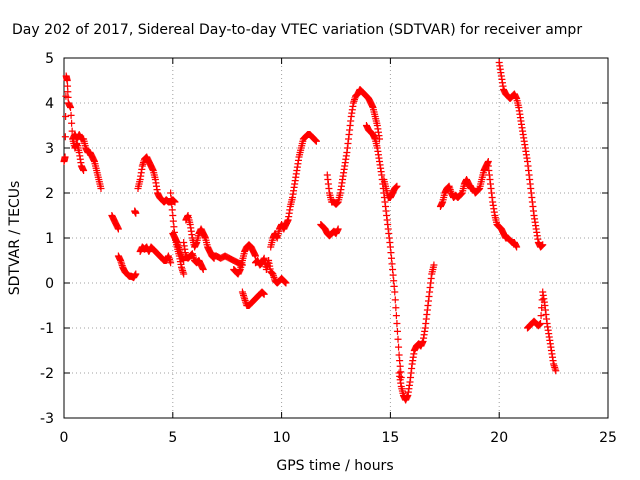 The image size is (640, 480). Describe the element at coordinates (383, 251) in the screenshot. I see `series-sat-t` at that location.